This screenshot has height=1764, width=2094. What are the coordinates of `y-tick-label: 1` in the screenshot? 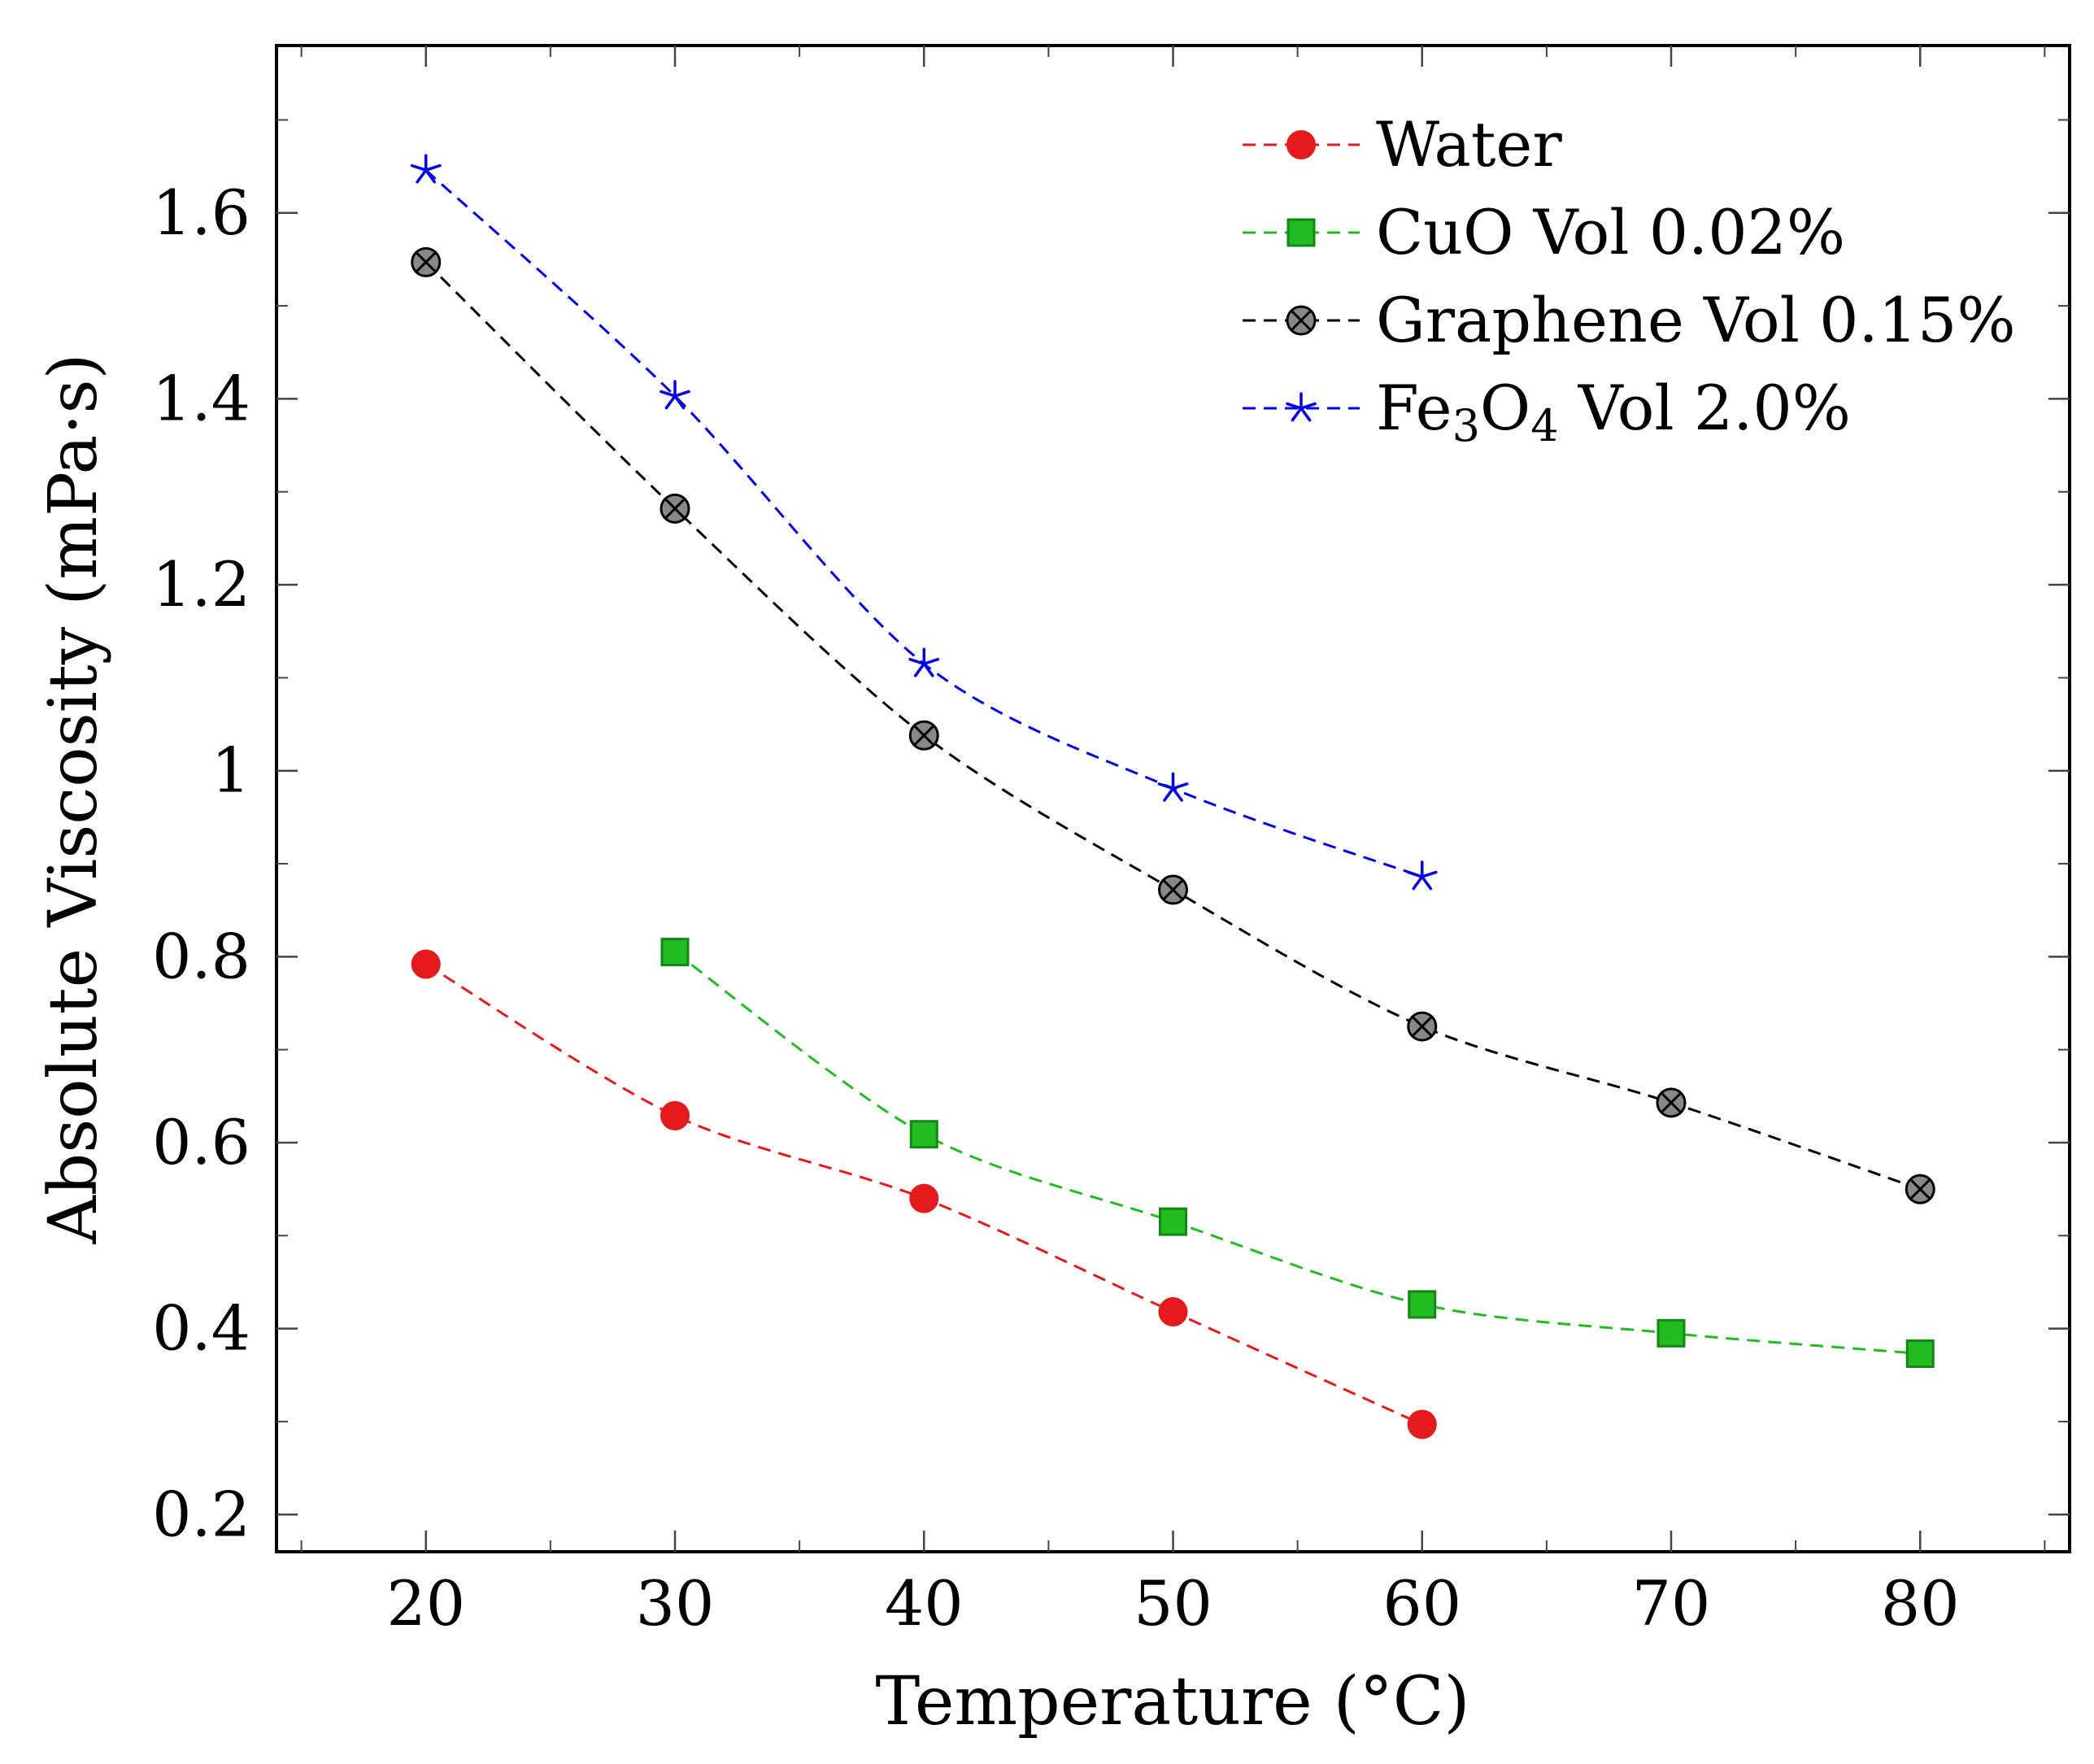 It's located at (230, 770).